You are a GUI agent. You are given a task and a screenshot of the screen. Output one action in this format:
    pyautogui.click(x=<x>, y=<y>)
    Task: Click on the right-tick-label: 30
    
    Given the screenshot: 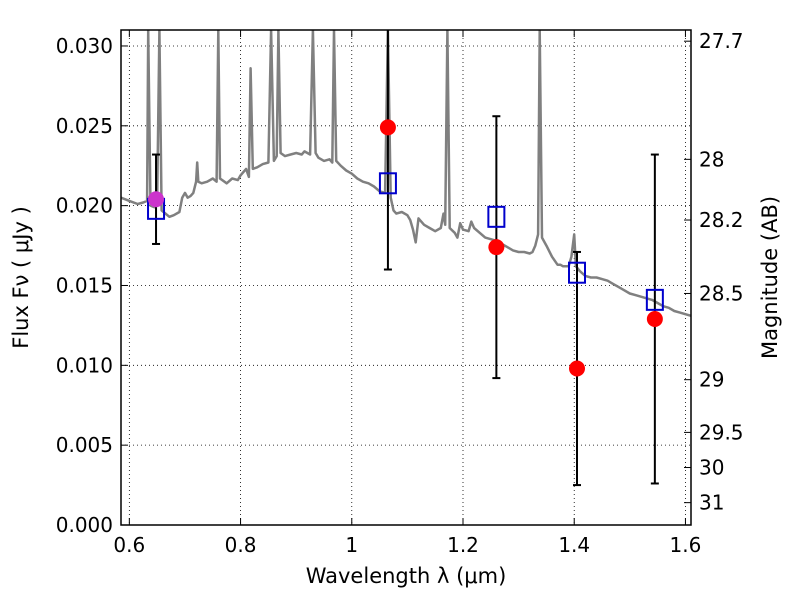 What is the action you would take?
    pyautogui.click(x=711, y=468)
    